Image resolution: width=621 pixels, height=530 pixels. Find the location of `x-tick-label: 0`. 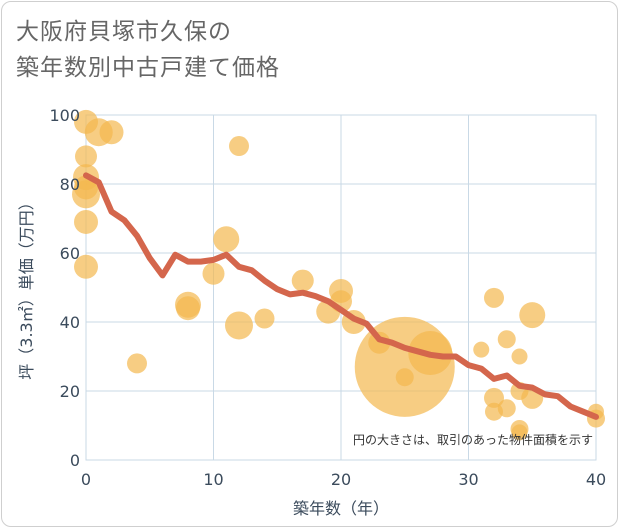

x-tick-label: 0 is located at coordinates (86, 479).